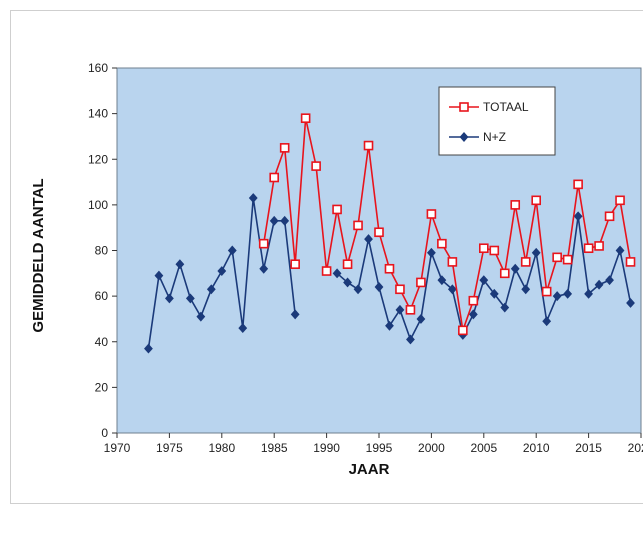 The image size is (643, 533). I want to click on y-axis-title: GEMIDDELD AANTAL, so click(38, 255).